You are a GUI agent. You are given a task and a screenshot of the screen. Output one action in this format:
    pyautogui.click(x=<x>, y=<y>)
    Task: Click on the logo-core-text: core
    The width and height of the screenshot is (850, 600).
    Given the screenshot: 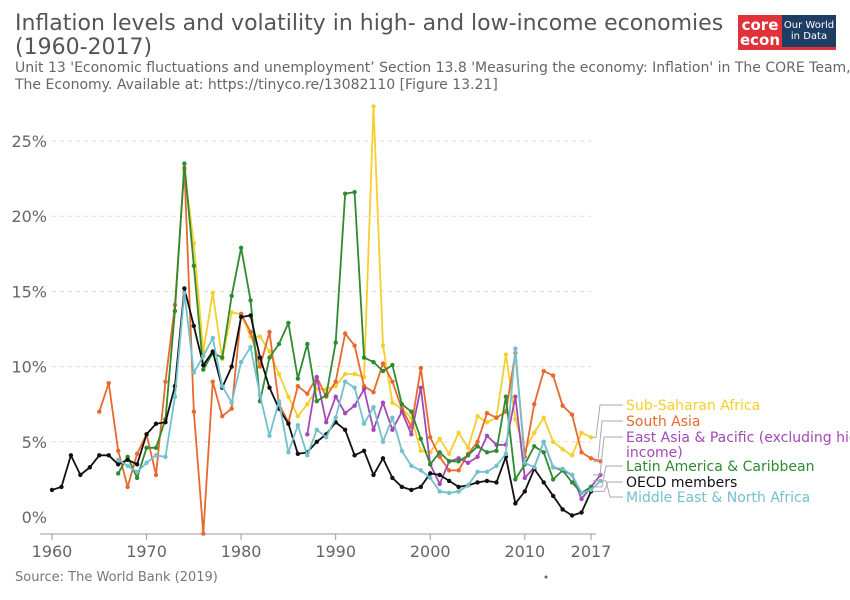 What is the action you would take?
    pyautogui.click(x=760, y=24)
    